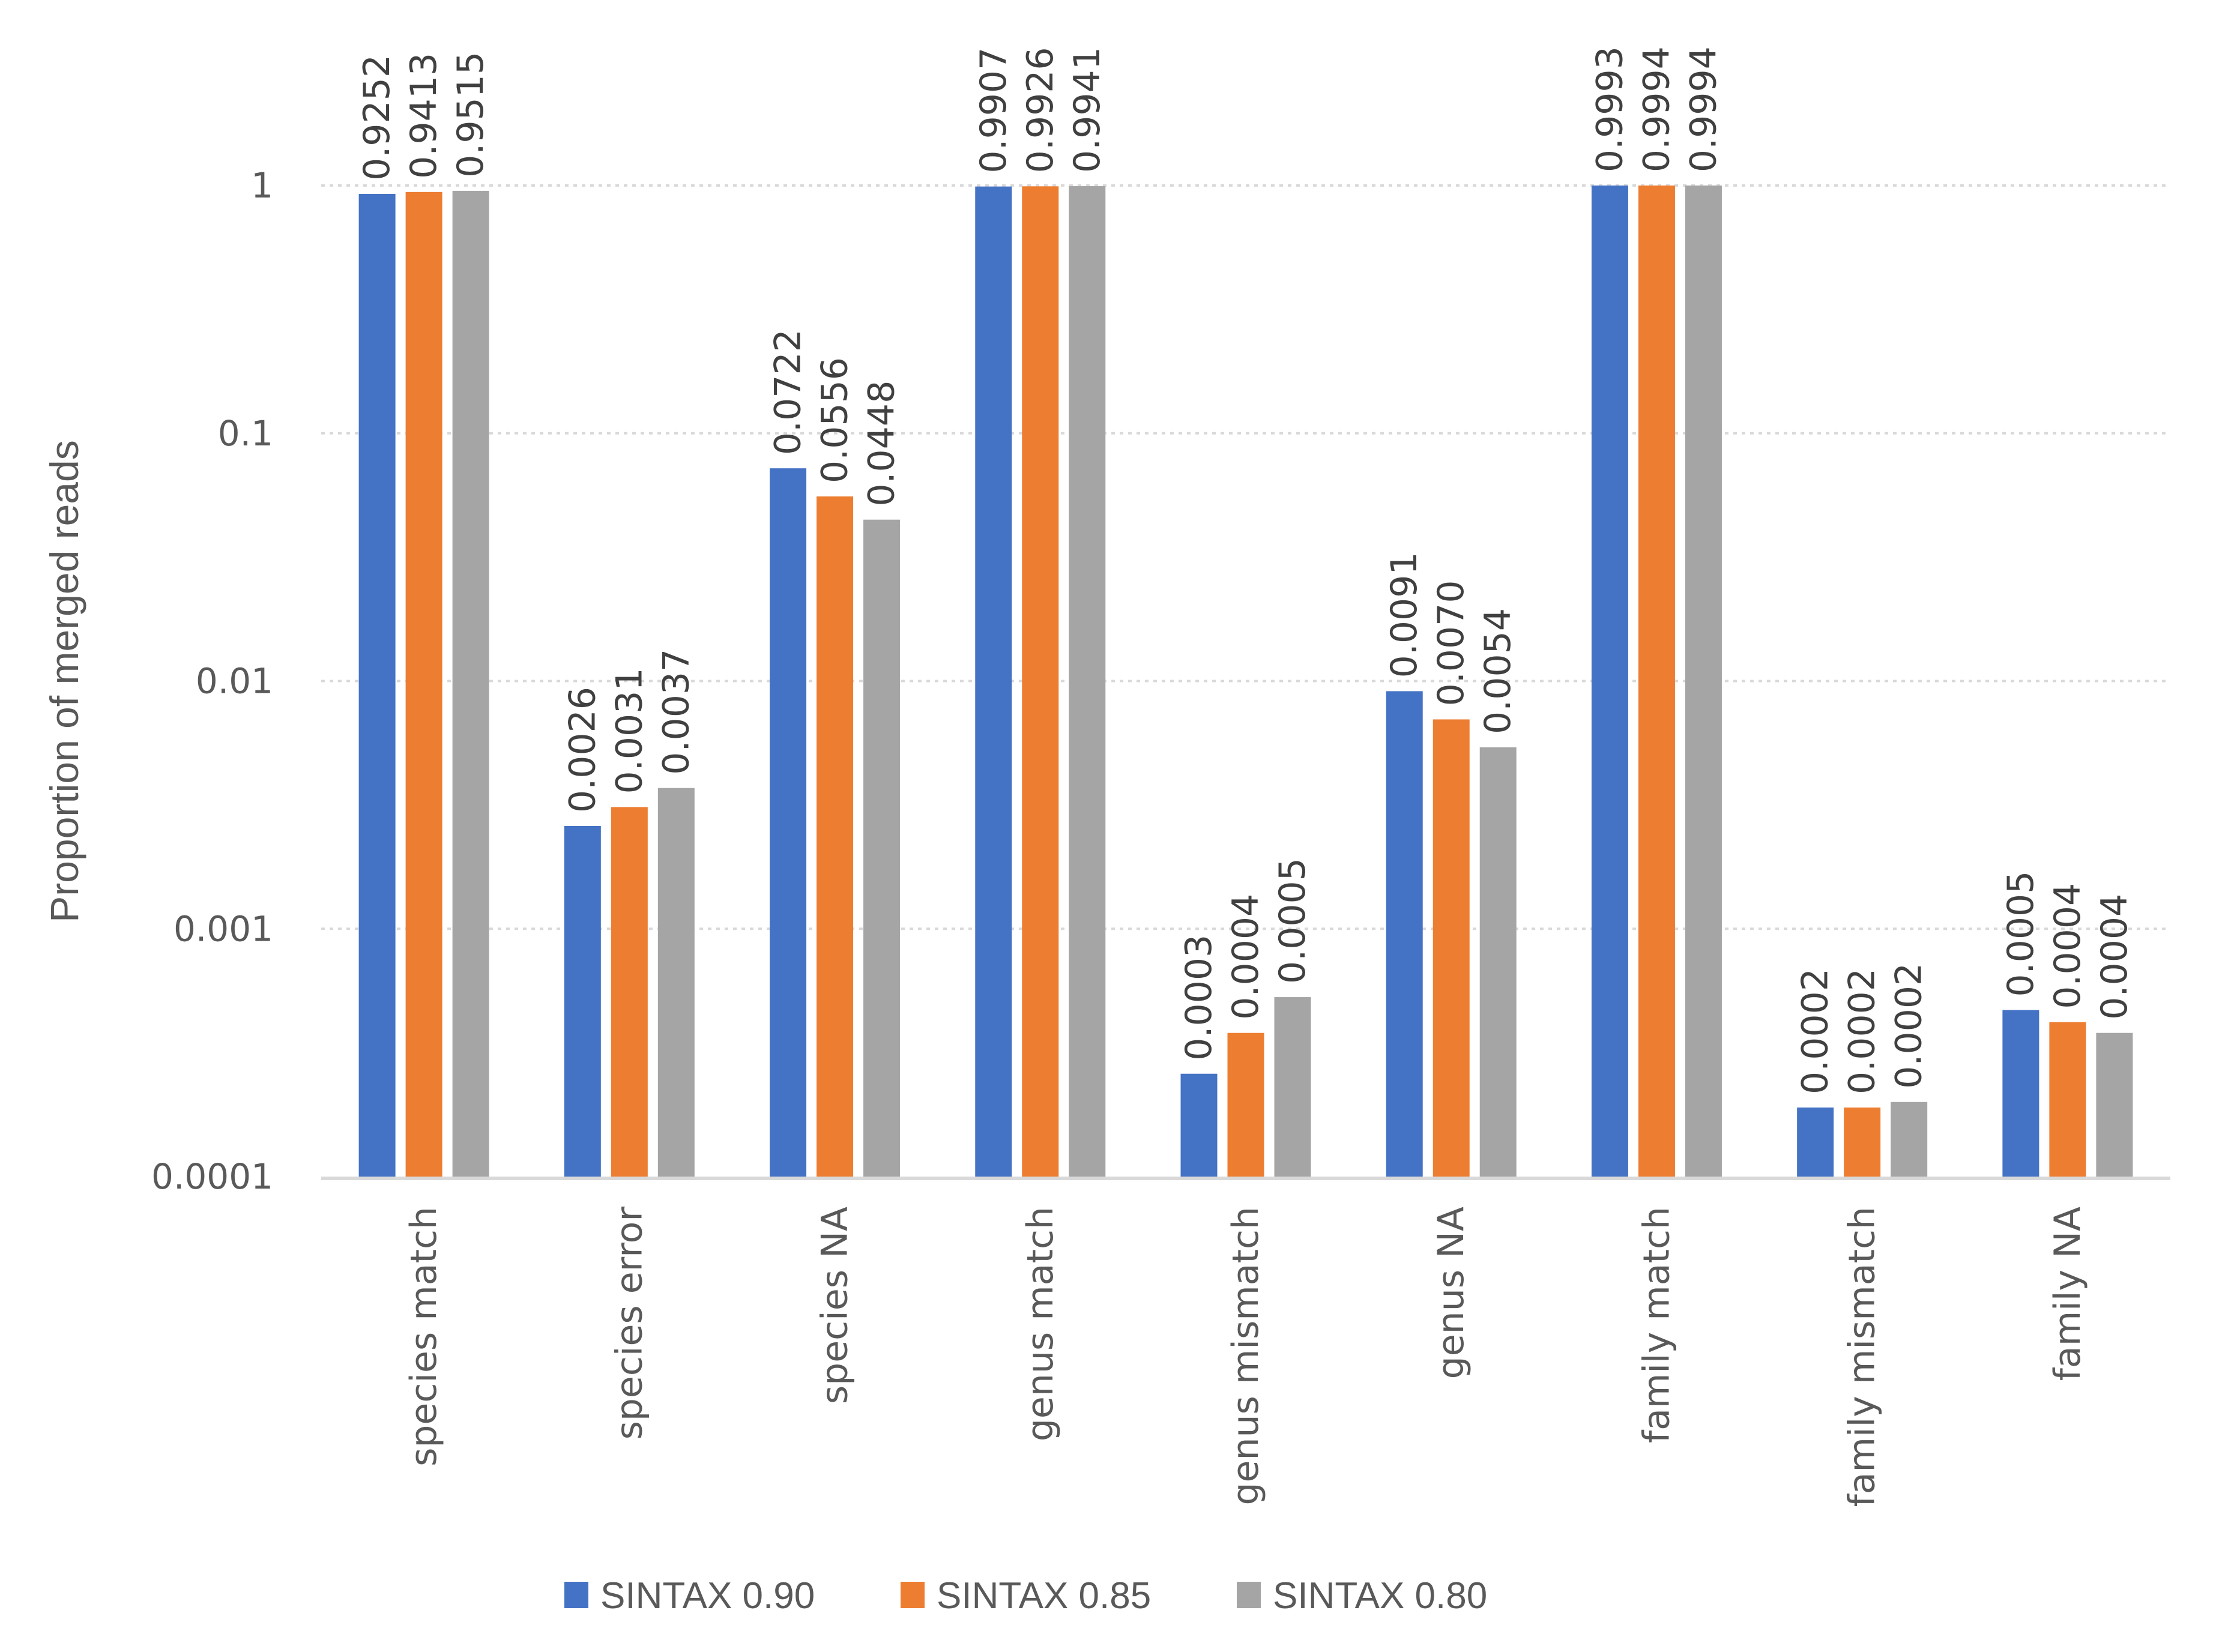 The width and height of the screenshot is (2231, 1652). What do you see at coordinates (1451, 1293) in the screenshot?
I see `x-category-label: genus NA` at bounding box center [1451, 1293].